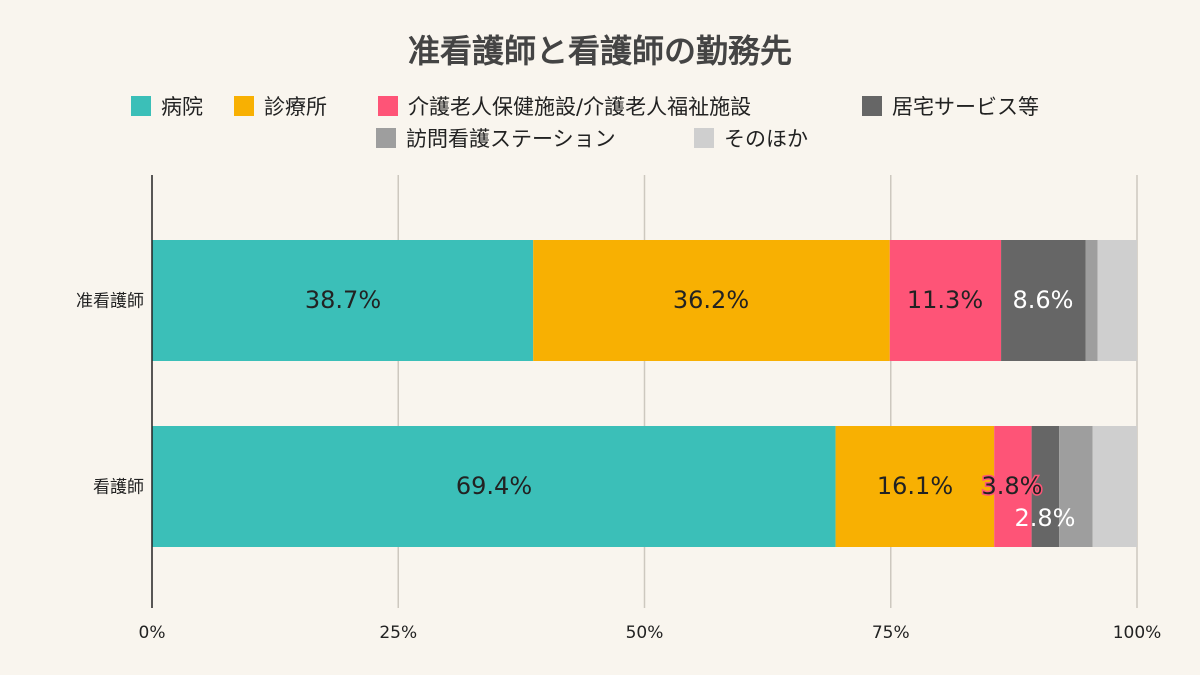 This screenshot has height=675, width=1200. I want to click on data-label: 38.7%, so click(343, 300).